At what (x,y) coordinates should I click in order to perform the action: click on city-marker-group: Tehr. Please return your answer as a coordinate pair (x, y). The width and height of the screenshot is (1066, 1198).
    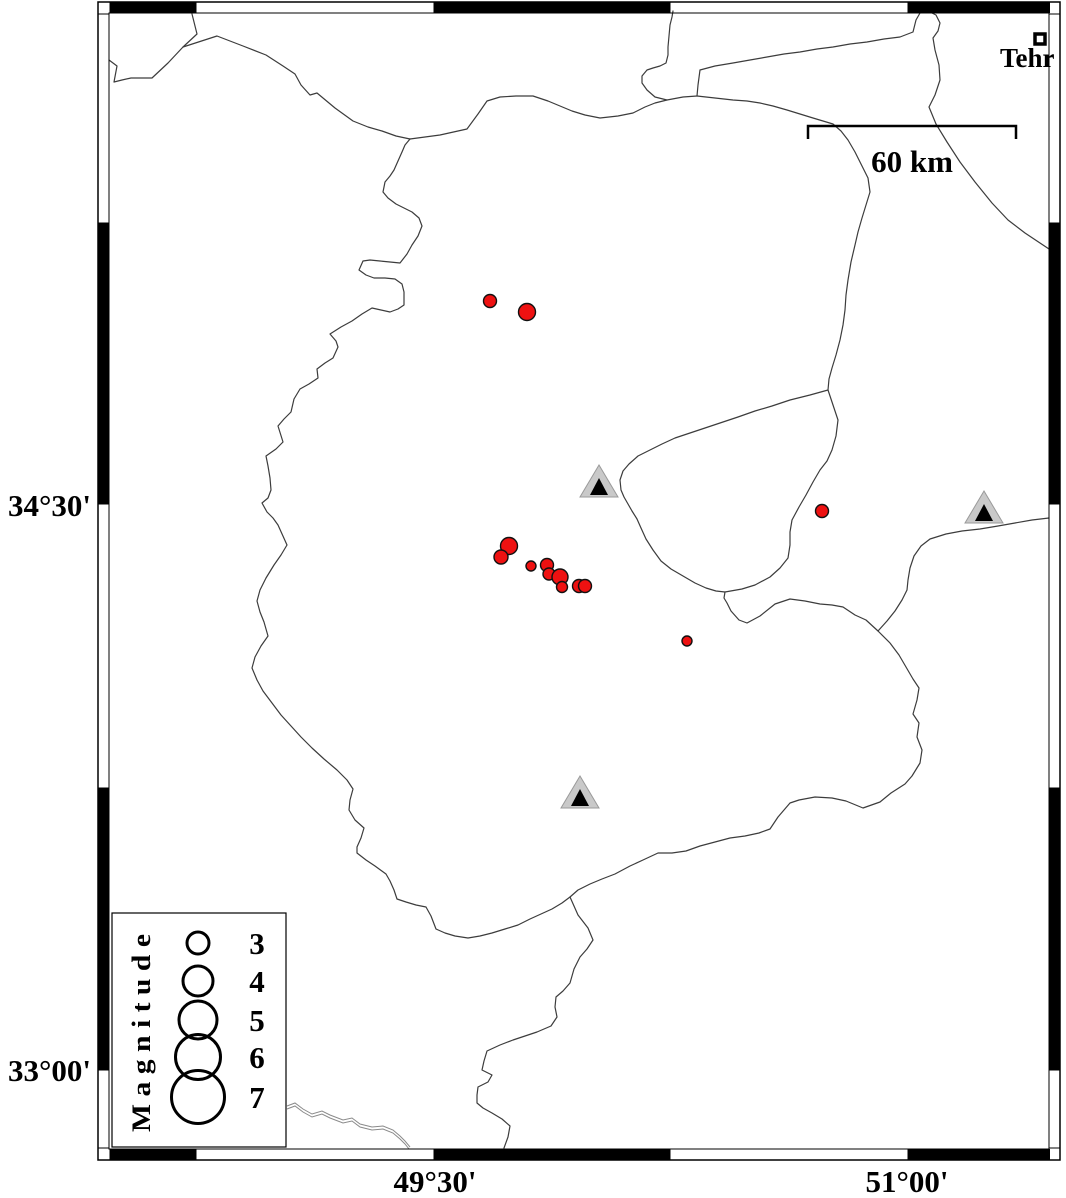
    Looking at the image, I should click on (1027, 52).